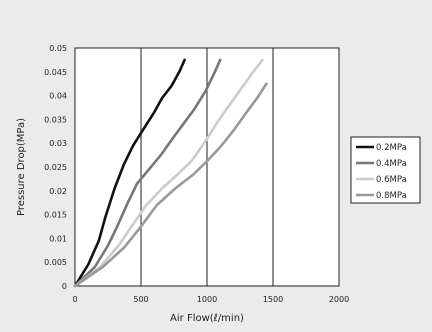 Image resolution: width=432 pixels, height=332 pixels. Describe the element at coordinates (391, 180) in the screenshot. I see `legend-label: 0.6MPa` at that location.